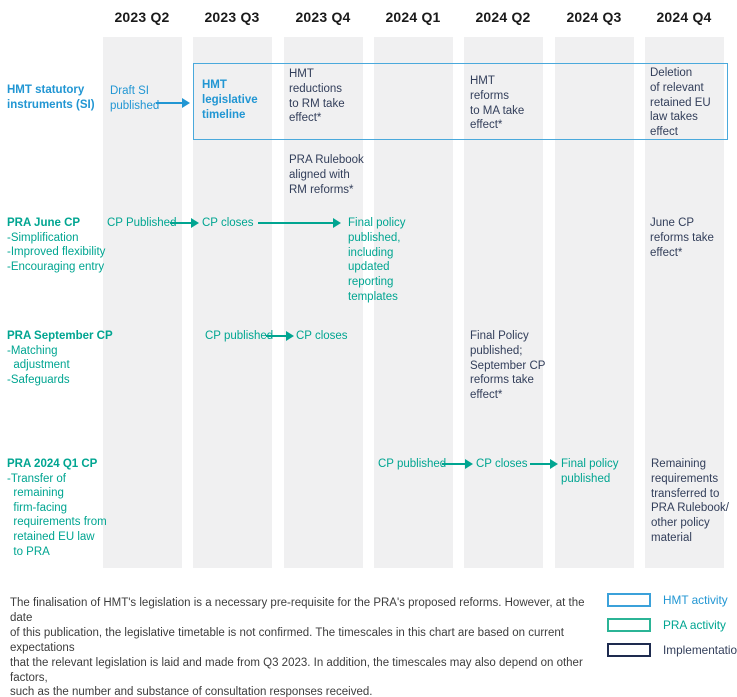 This screenshot has width=737, height=697. Describe the element at coordinates (629, 650) in the screenshot. I see `implementation-swatch-icon` at that location.